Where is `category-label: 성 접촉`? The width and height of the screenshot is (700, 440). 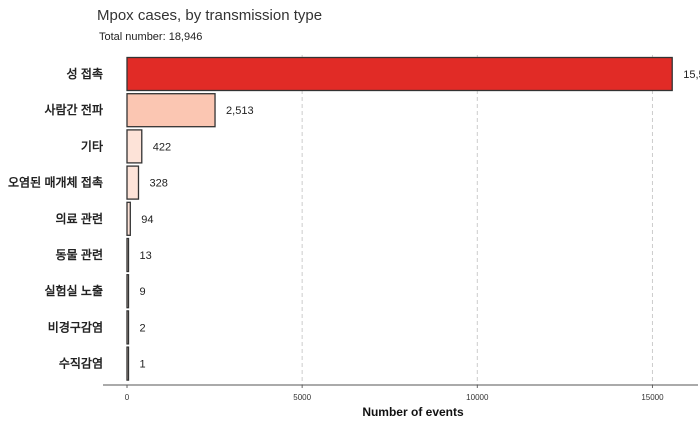
category-label: 성 접촉 is located at coordinates (85, 73).